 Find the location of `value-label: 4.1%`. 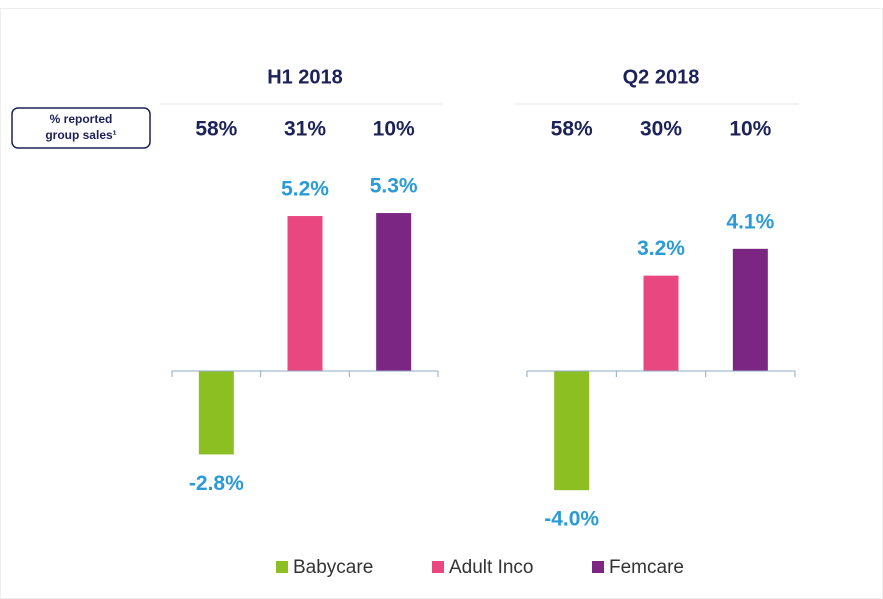

value-label: 4.1% is located at coordinates (750, 221).